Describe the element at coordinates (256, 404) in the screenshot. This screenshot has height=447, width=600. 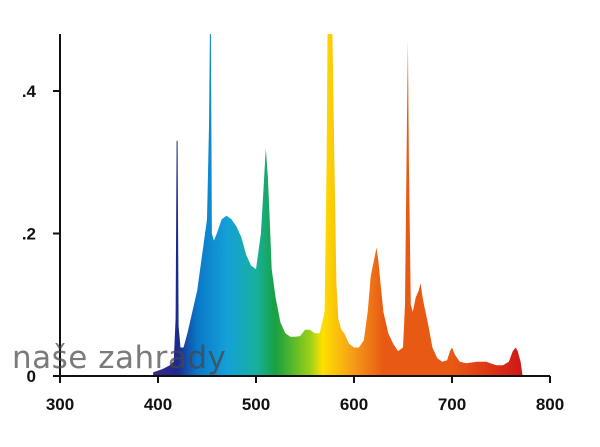
I see `x-tick-label: 500` at that location.